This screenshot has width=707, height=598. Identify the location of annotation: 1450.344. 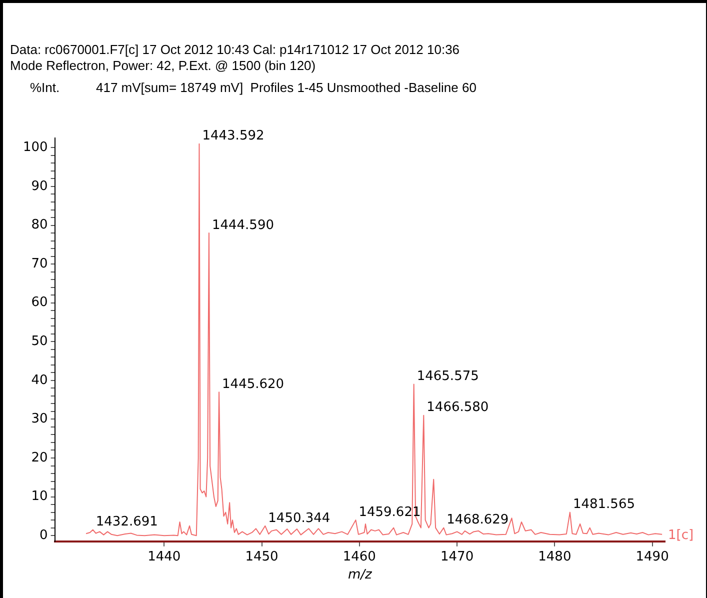
(299, 518).